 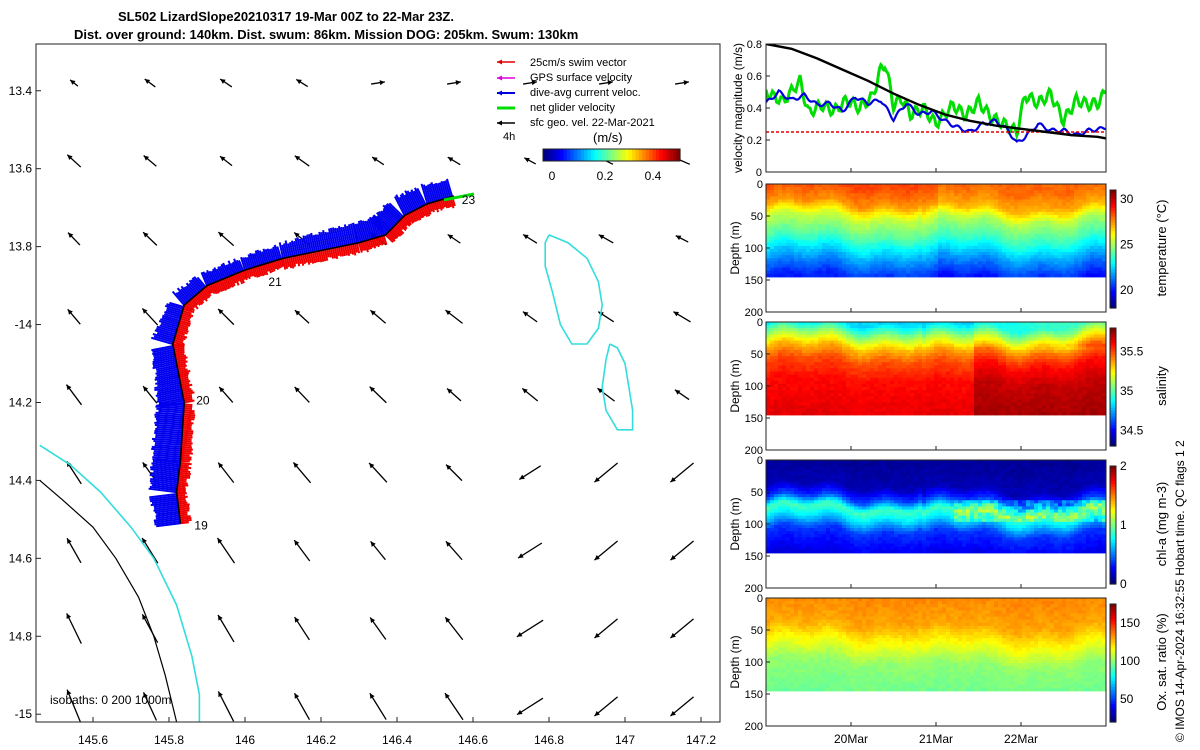 What do you see at coordinates (581, 78) in the screenshot?
I see `legend-gps-label: GPS surface velocity` at bounding box center [581, 78].